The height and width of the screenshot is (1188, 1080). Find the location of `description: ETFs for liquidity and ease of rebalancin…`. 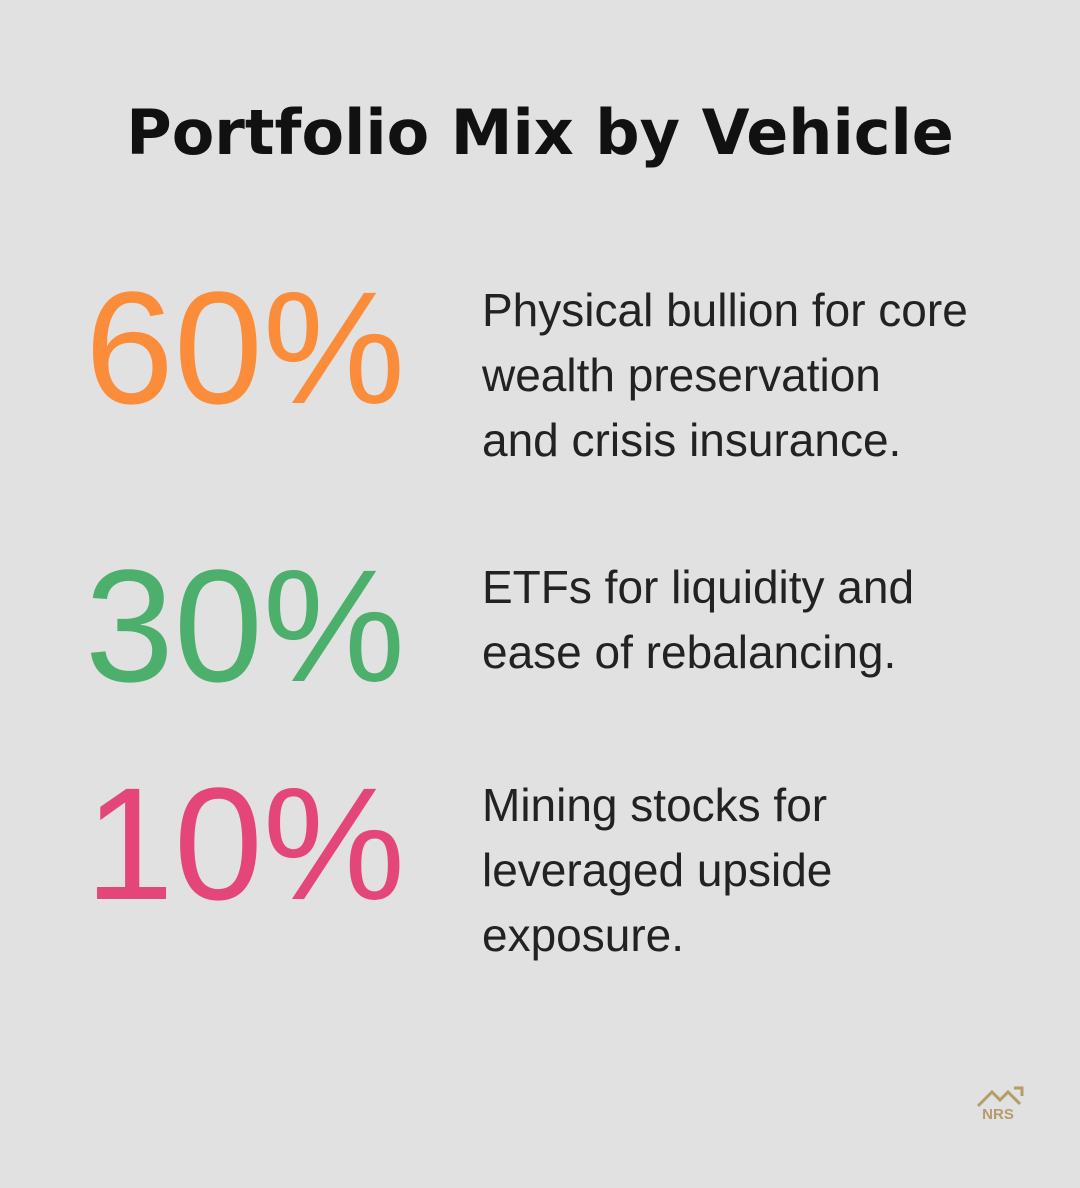

description: ETFs for liquidity and ease of rebalancin… is located at coordinates (698, 620).